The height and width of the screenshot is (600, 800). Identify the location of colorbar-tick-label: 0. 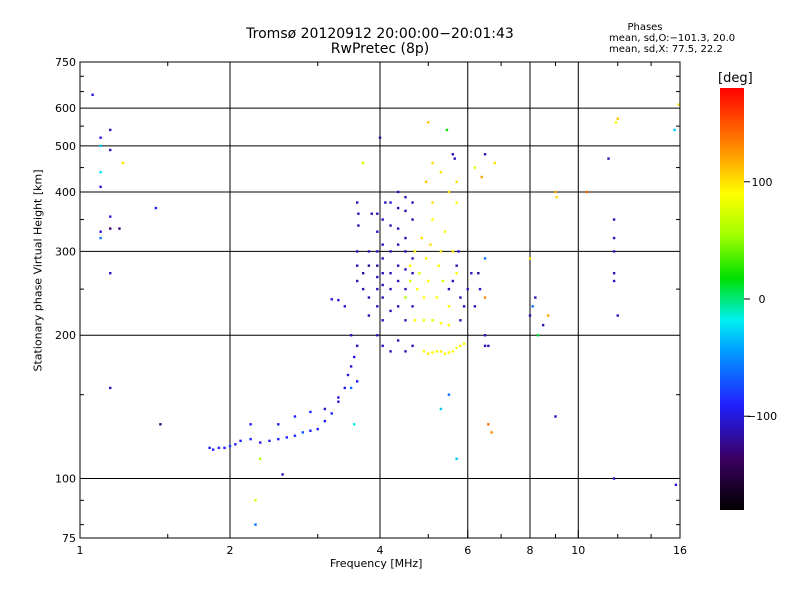
(762, 299).